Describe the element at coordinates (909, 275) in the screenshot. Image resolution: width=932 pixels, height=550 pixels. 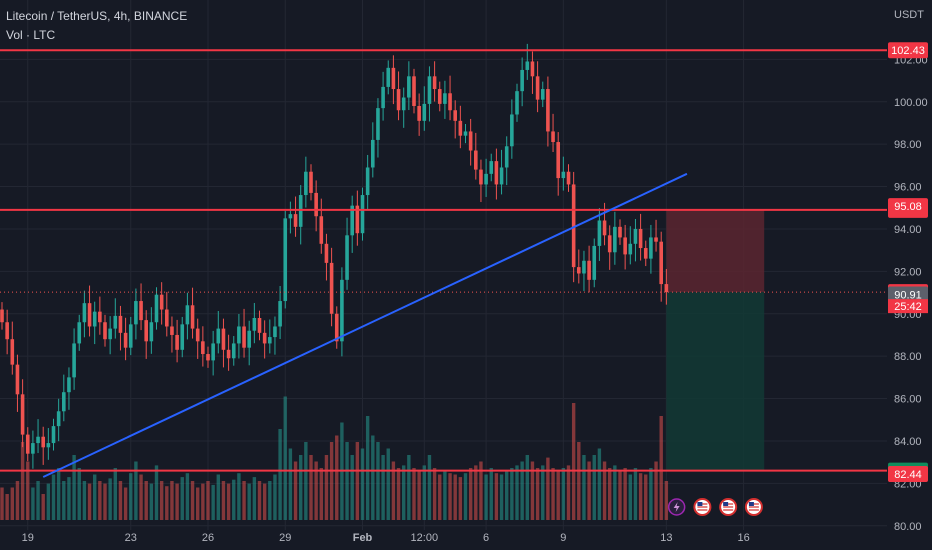
I see `price-scale` at that location.